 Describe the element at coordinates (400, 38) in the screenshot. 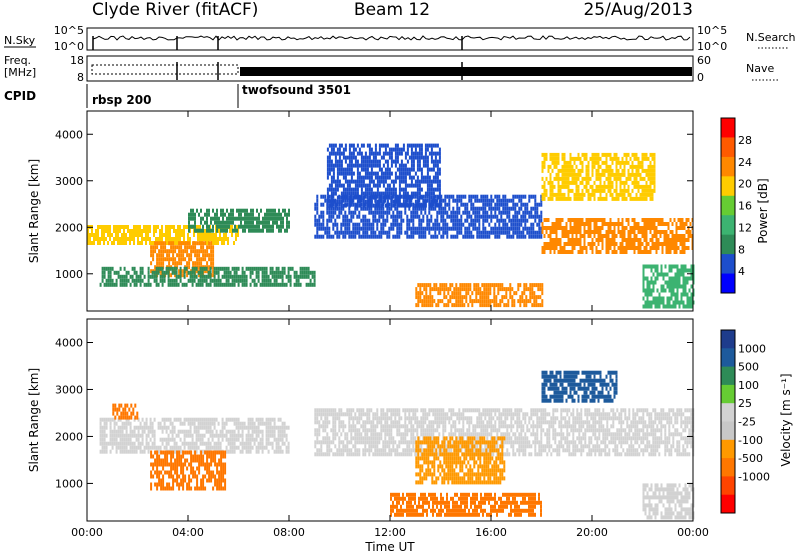

I see `nsky-panel: N.Sky 10^5 10^0 10^5 10^0 N.Search` at that location.